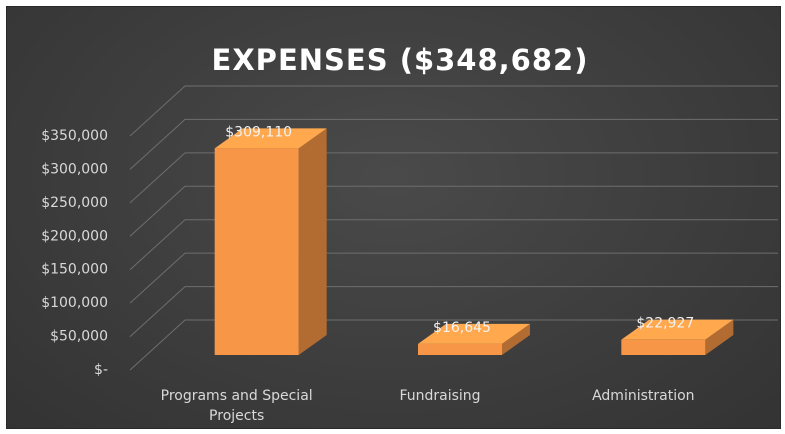 The height and width of the screenshot is (434, 785). Describe the element at coordinates (400, 60) in the screenshot. I see `chart-title: EXPENSES ($348,682)` at that location.